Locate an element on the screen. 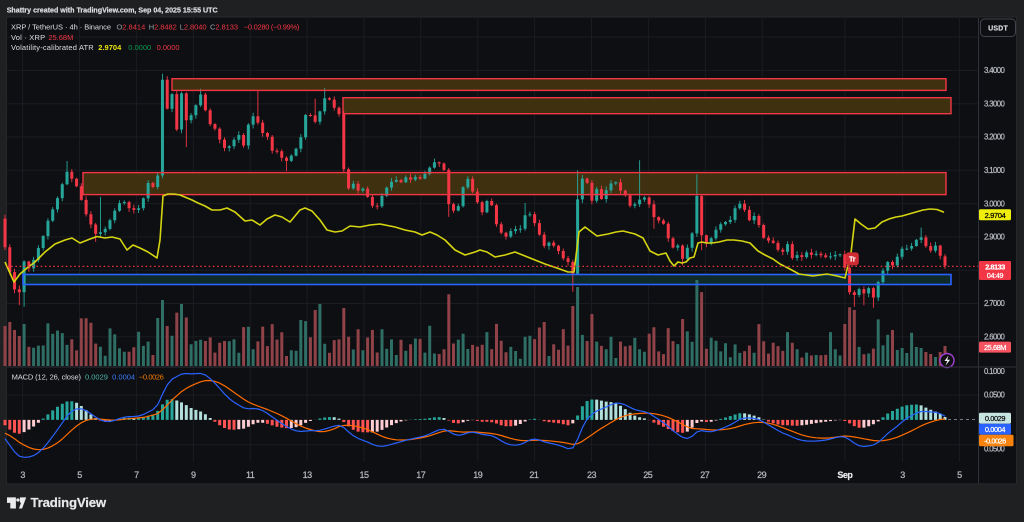 This screenshot has height=522, width=1024. svg-text: 3.3000 is located at coordinates (995, 103).